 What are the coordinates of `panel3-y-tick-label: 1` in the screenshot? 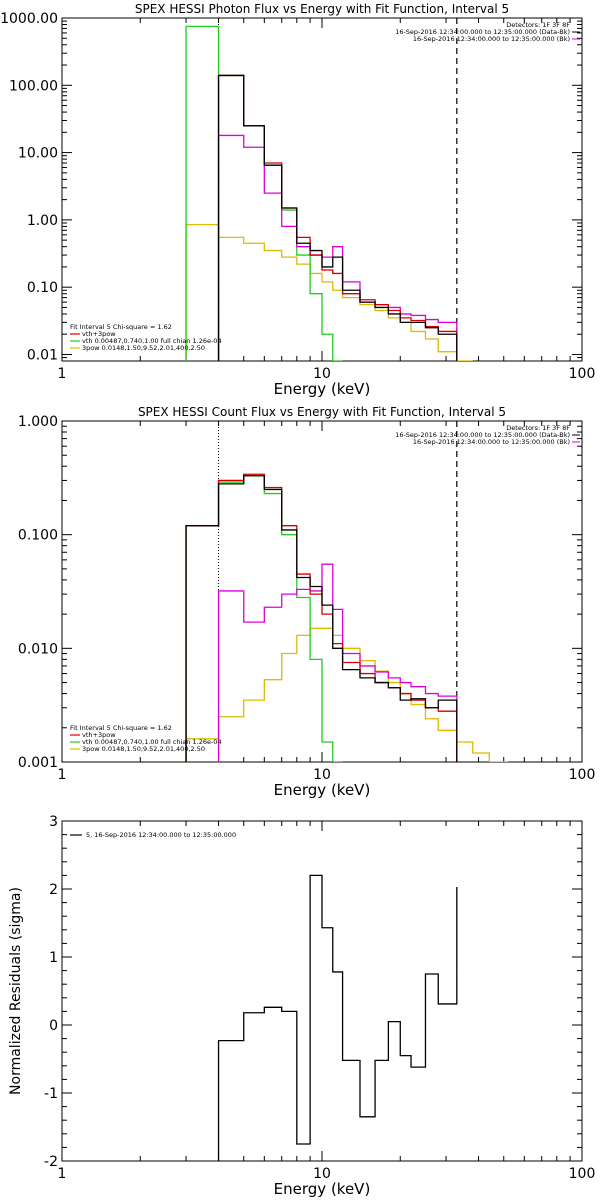 It's located at (53, 958).